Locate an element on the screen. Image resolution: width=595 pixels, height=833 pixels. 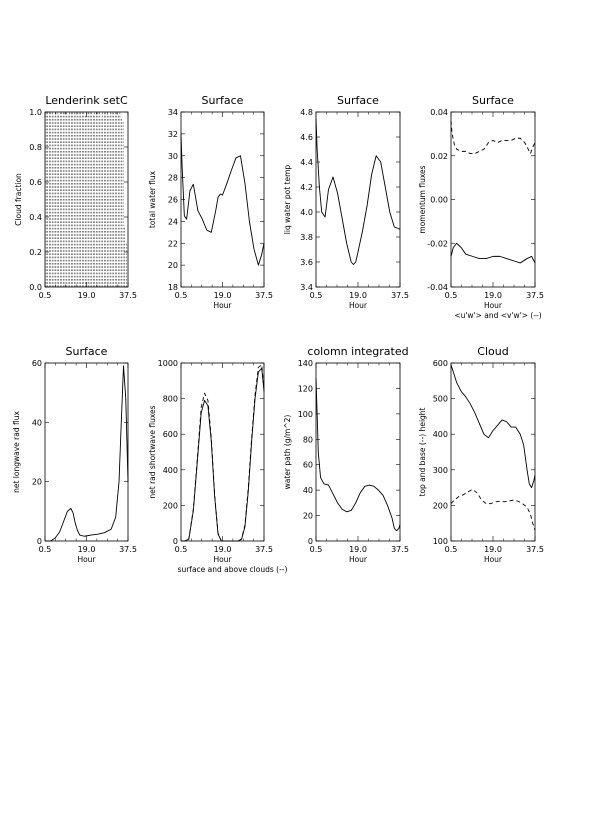
y-axis-label: net longwave rad flux is located at coordinates (16, 452).